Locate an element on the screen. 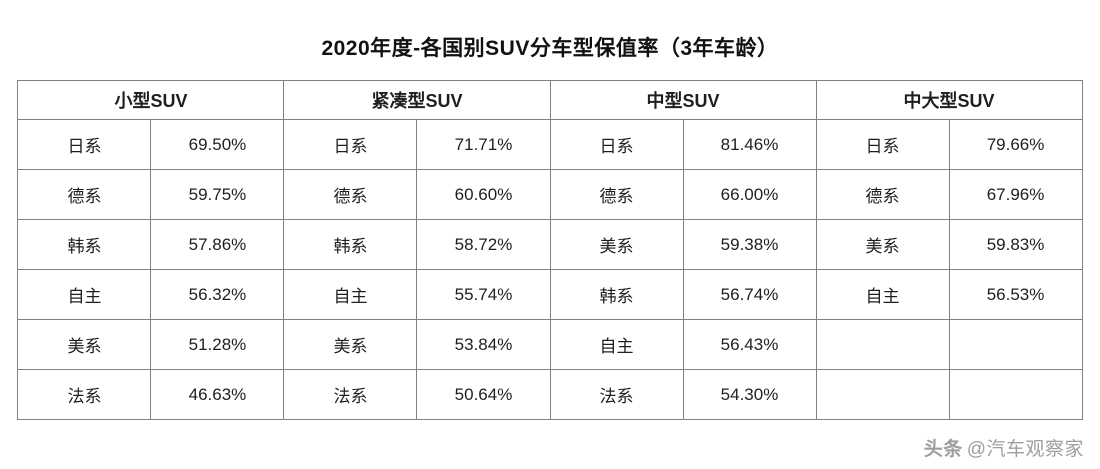 The width and height of the screenshot is (1100, 469). value-cell: 50.64% is located at coordinates (483, 394).